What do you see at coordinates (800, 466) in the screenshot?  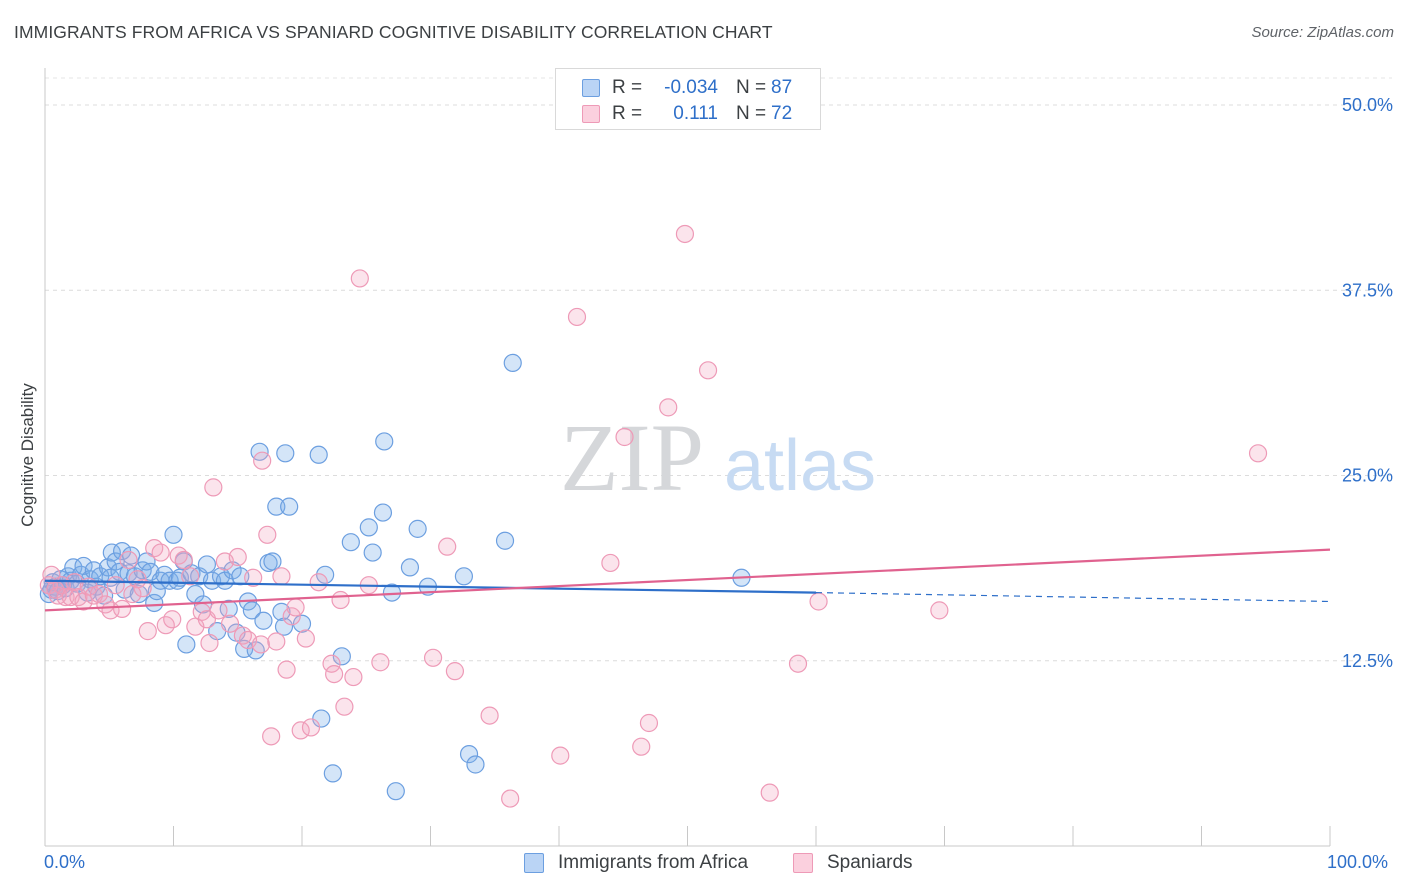 I see `watermark-atlas: atlas` at bounding box center [800, 466].